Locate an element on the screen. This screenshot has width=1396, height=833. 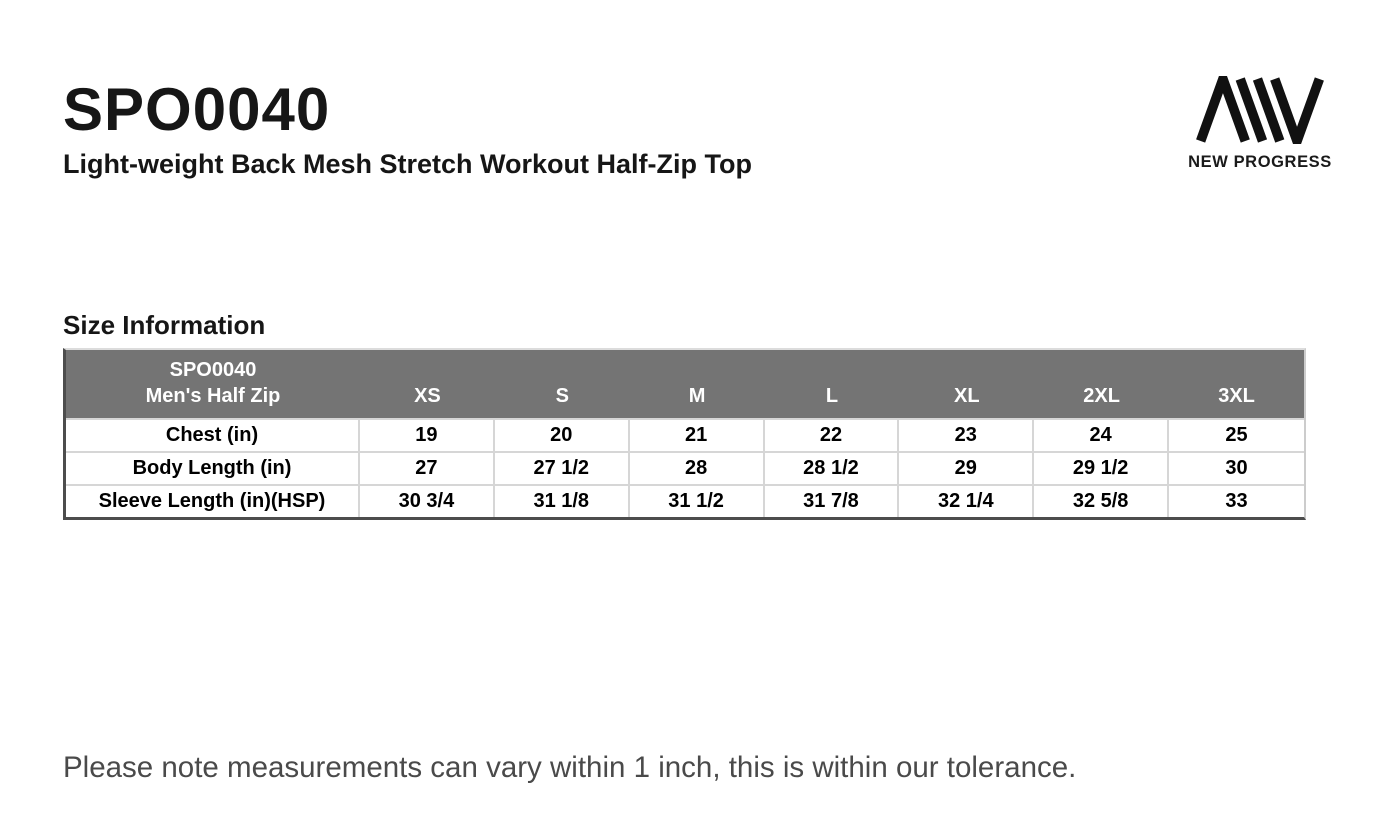
product-code: SPO0040 is located at coordinates (197, 109).